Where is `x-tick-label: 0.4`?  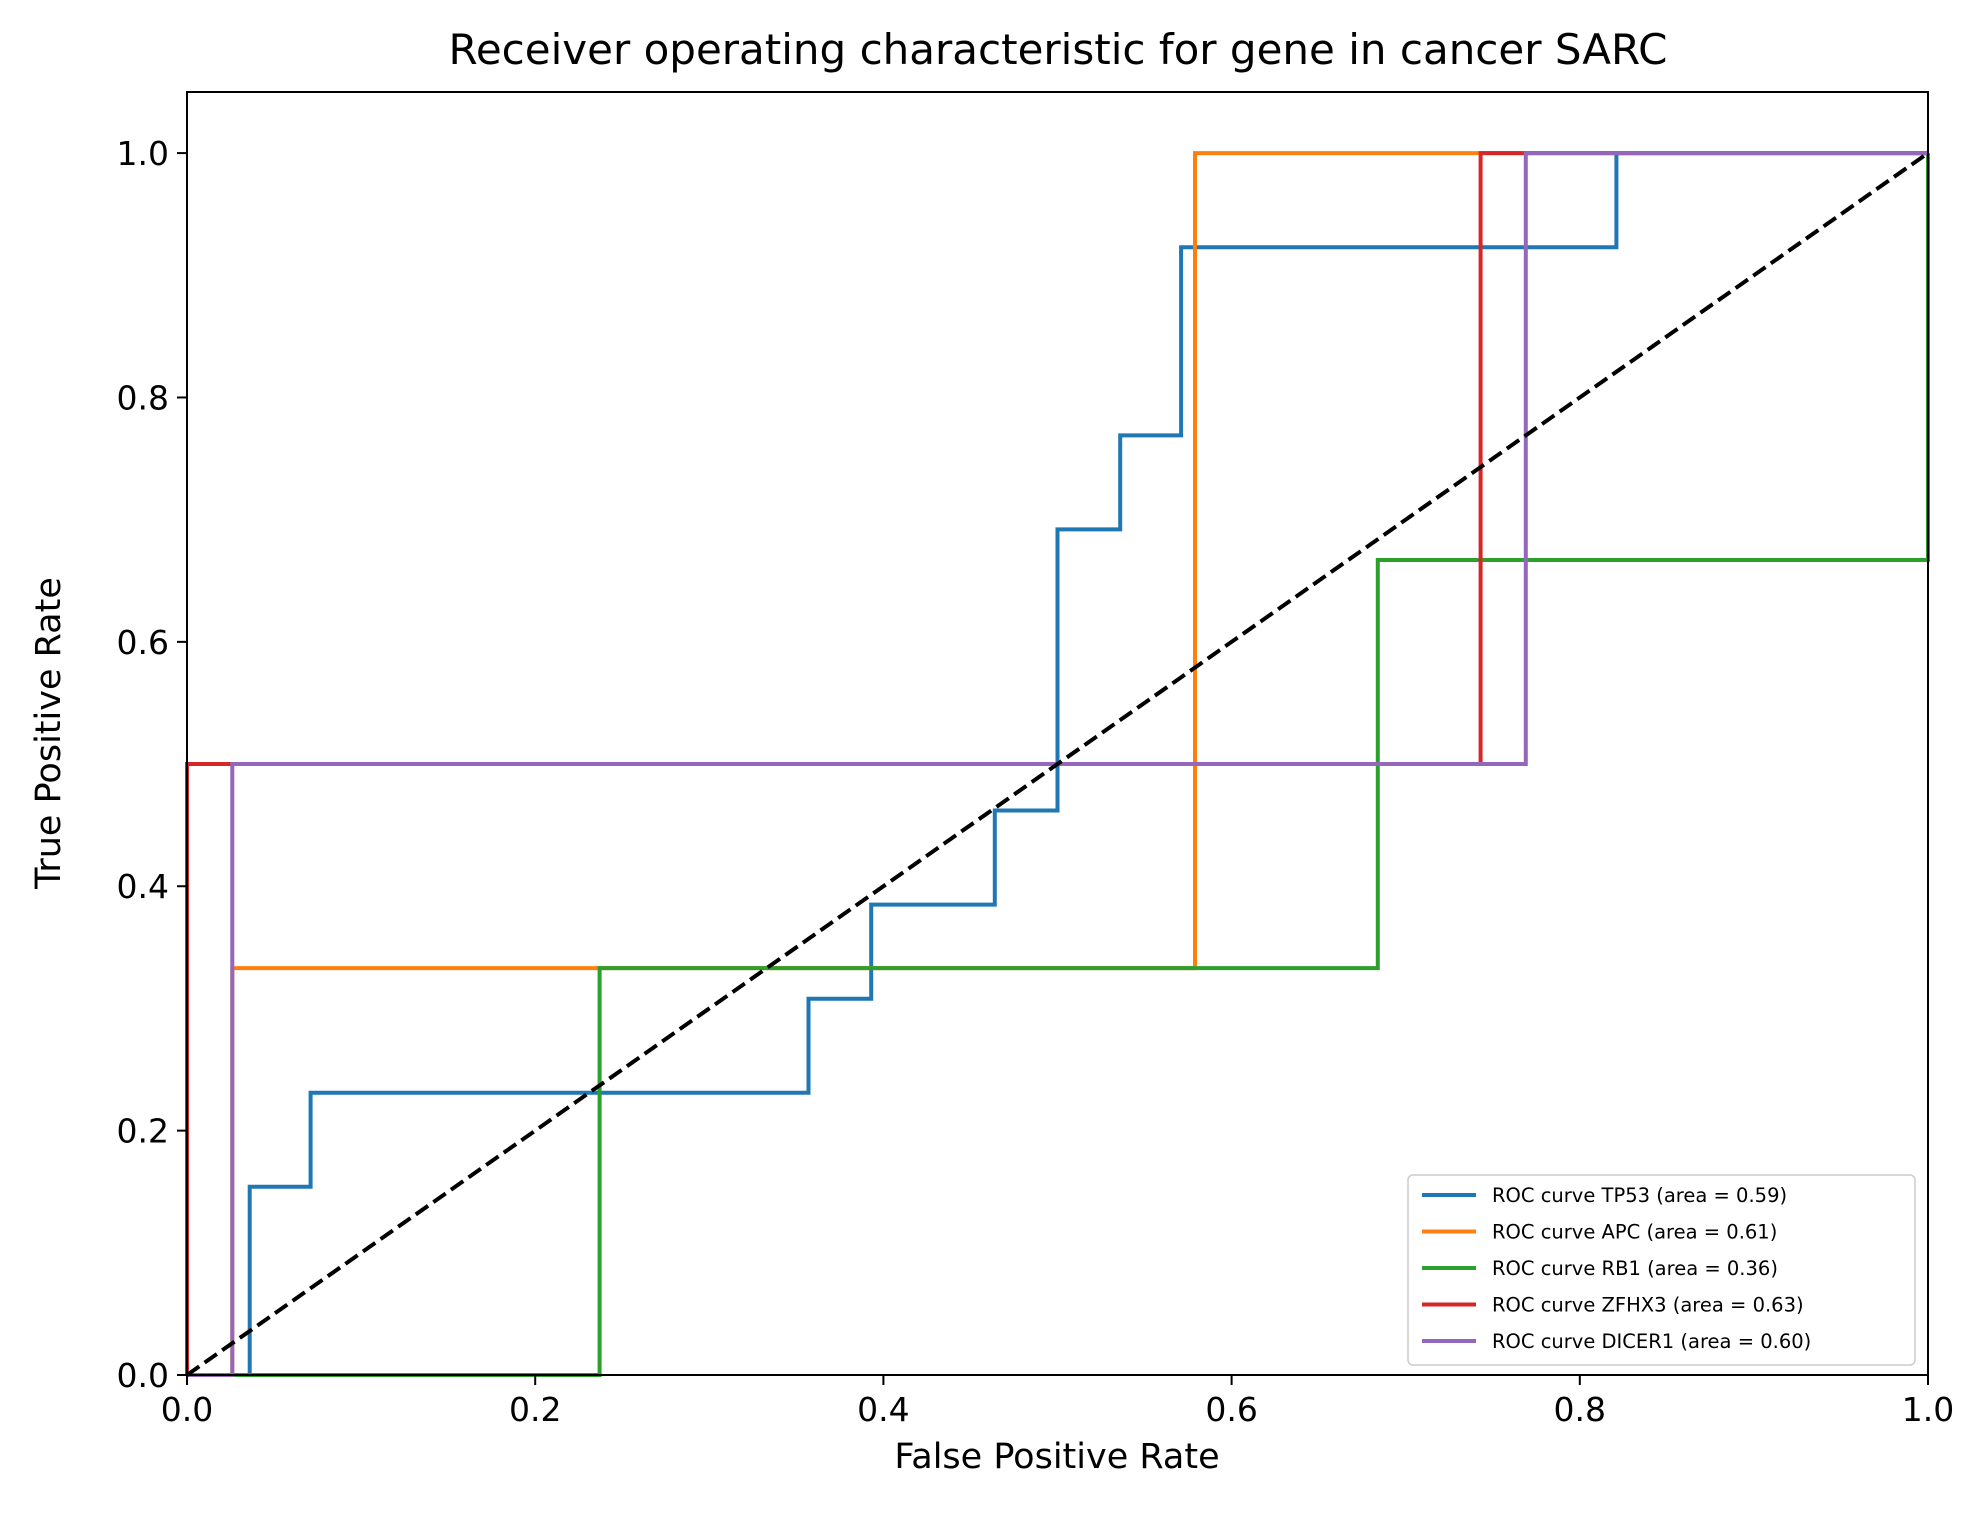
x-tick-label: 0.4 is located at coordinates (883, 1409).